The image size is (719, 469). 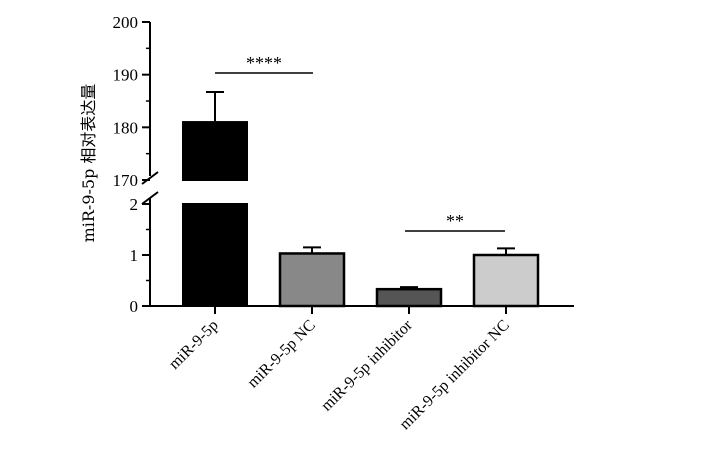 I want to click on axis-break-mark-upper, so click(x=150, y=178).